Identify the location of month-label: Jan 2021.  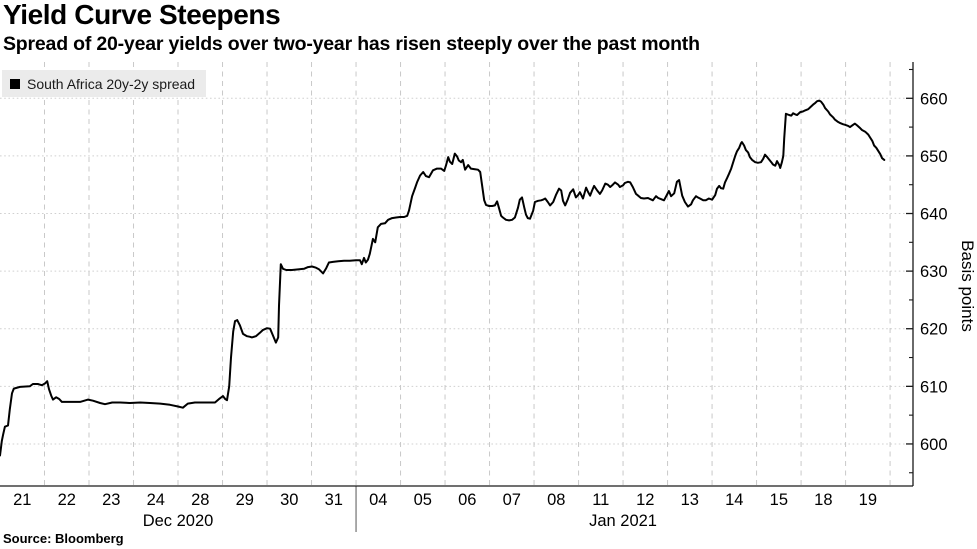
(623, 521).